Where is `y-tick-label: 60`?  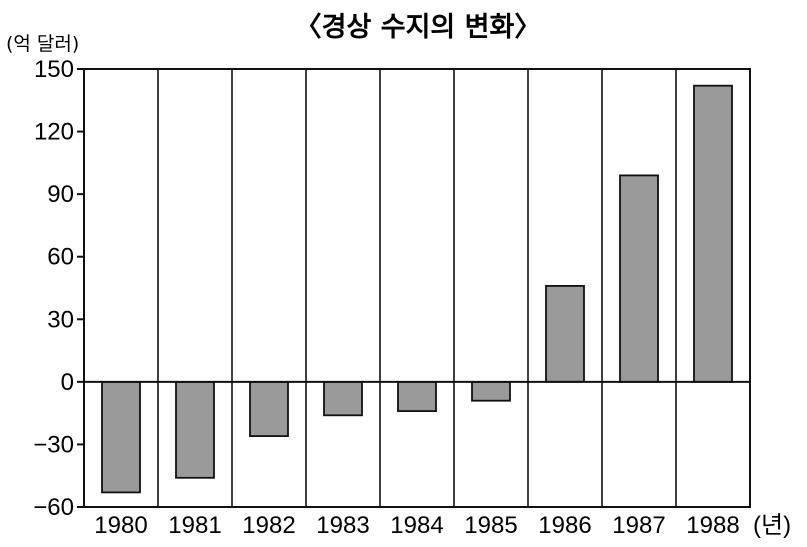
y-tick-label: 60 is located at coordinates (60, 257).